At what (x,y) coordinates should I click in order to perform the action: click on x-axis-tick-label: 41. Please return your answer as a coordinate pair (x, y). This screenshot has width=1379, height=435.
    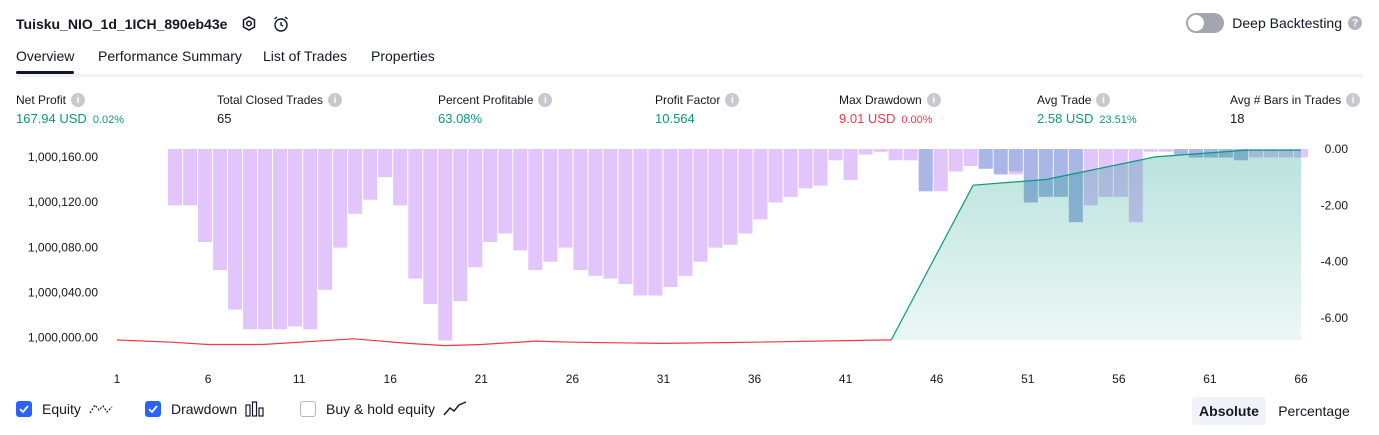
    Looking at the image, I should click on (846, 379).